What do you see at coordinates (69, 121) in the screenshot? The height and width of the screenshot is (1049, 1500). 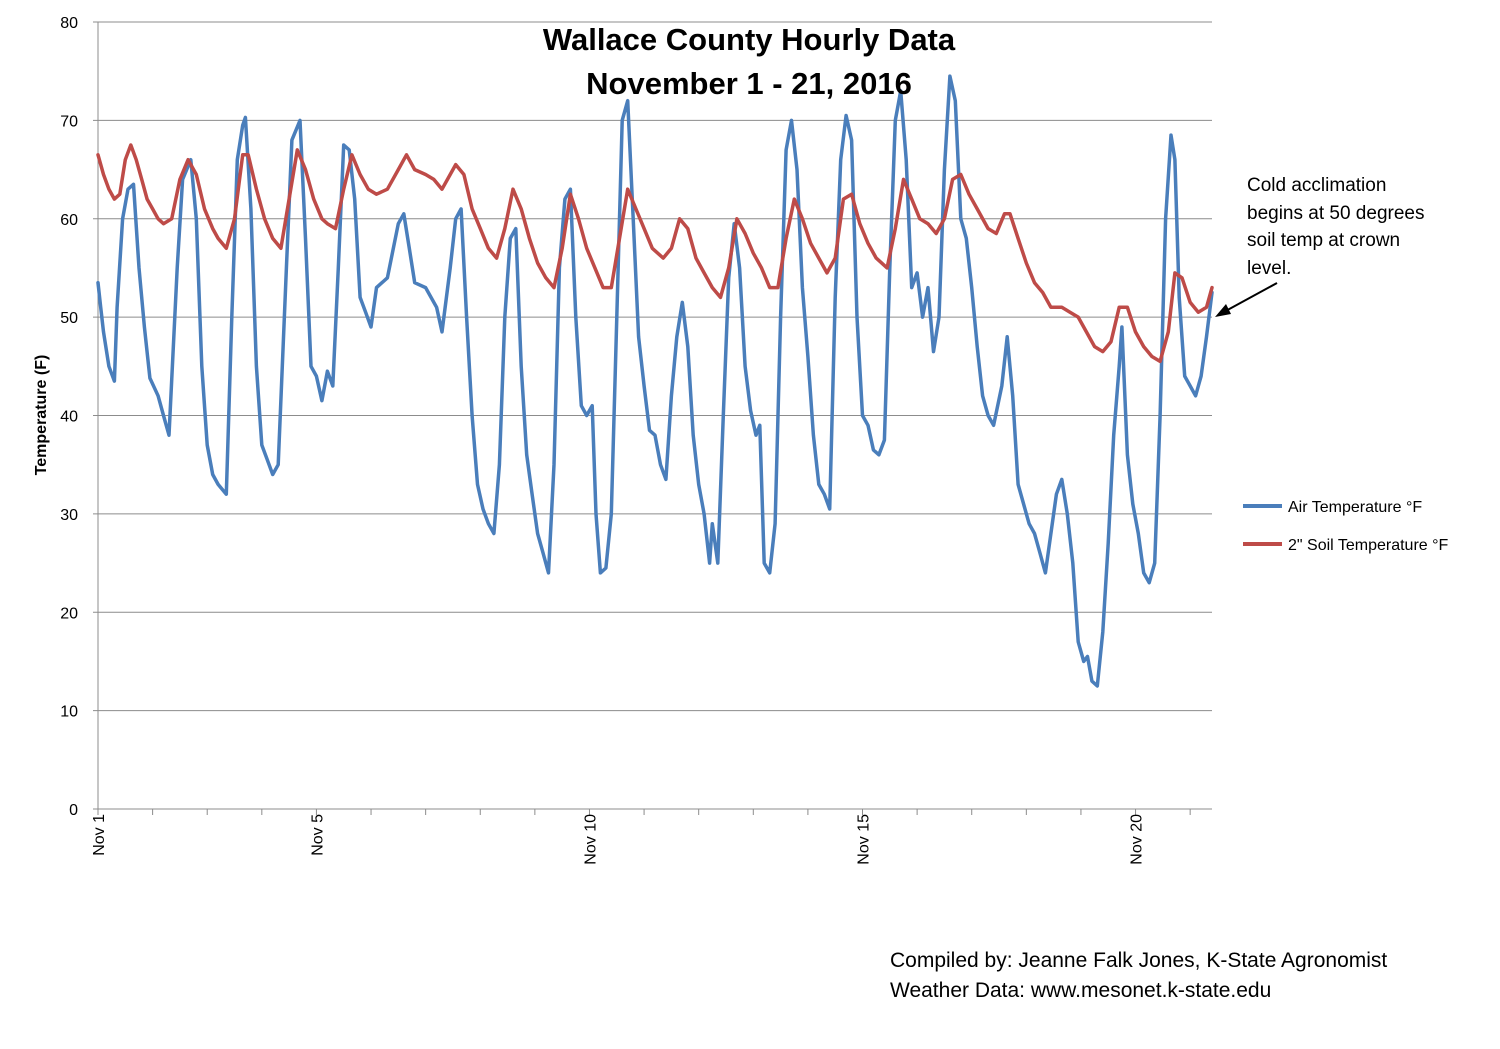 I see `y-tick-label: 70` at bounding box center [69, 121].